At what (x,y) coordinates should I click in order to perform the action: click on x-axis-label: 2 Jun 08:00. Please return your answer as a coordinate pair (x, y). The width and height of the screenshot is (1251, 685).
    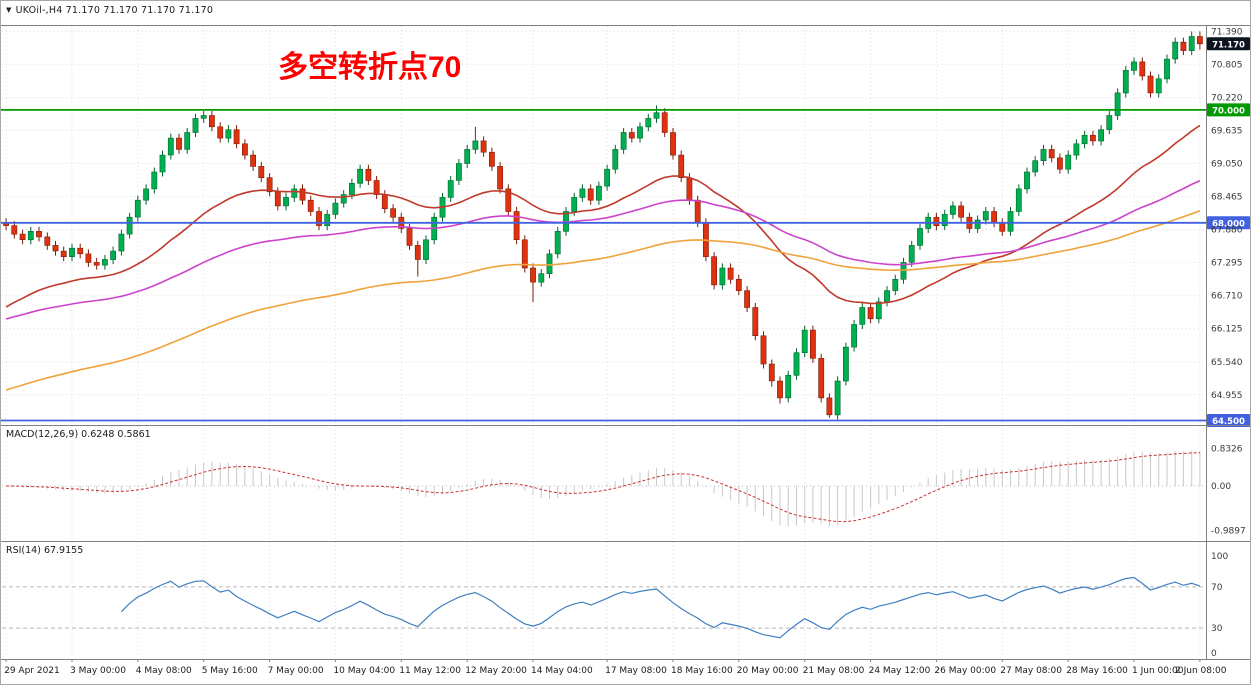
    Looking at the image, I should click on (1201, 671).